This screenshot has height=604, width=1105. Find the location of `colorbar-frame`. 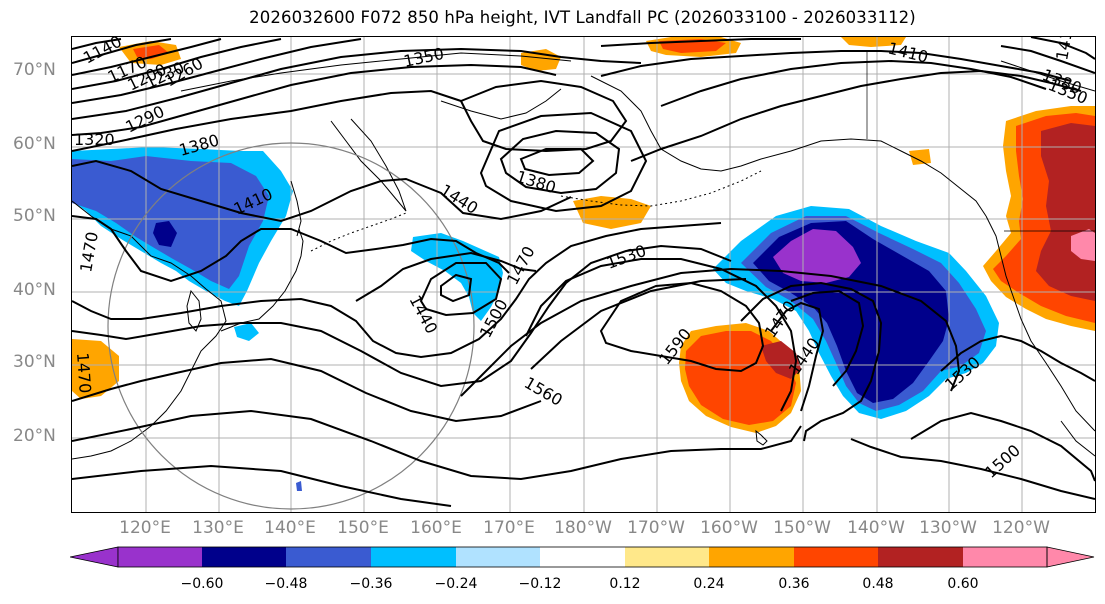

colorbar-frame is located at coordinates (582, 557).